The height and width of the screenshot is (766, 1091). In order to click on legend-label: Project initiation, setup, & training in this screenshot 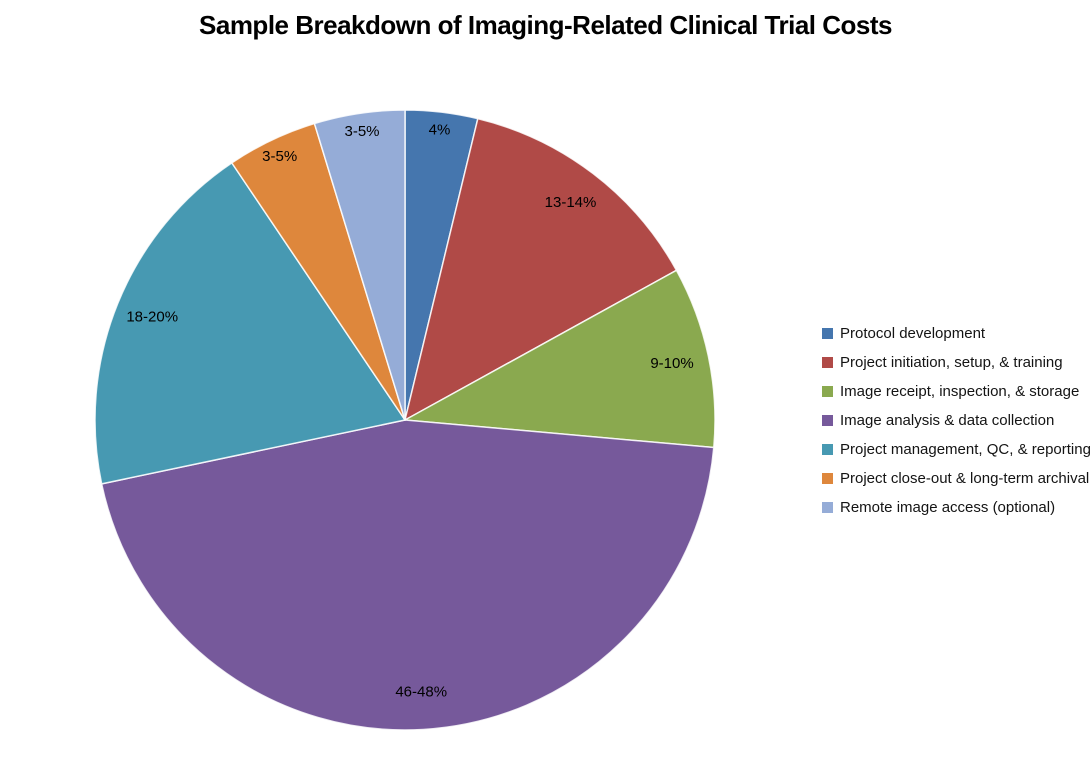, I will do `click(951, 362)`.